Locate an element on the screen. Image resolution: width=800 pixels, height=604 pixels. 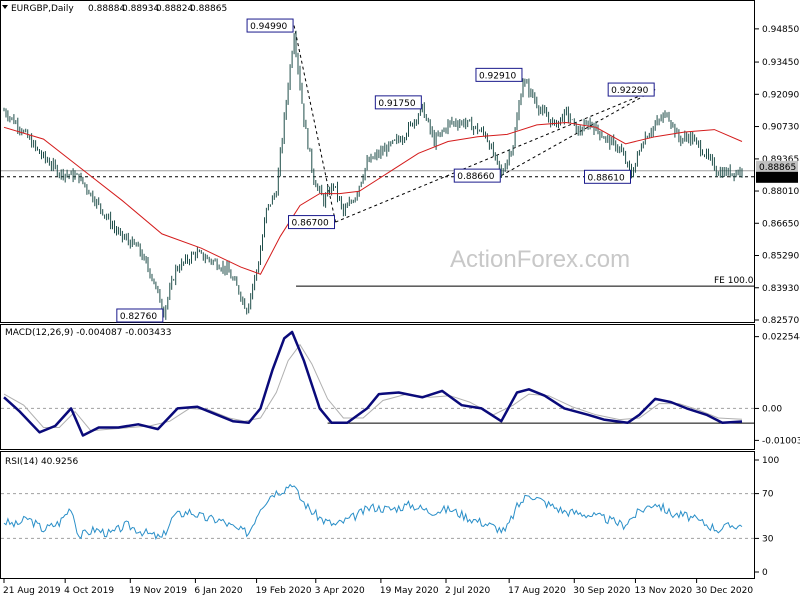
macd-label: MACD(12,26,9) -0.004087 -0.003433 is located at coordinates (88, 333).